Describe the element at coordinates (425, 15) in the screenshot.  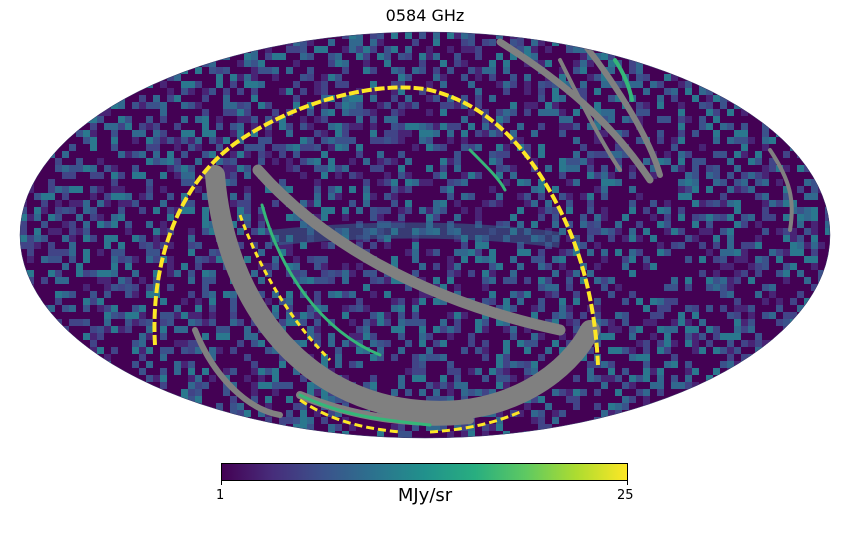
I see `map-title: 0584 GHz` at that location.